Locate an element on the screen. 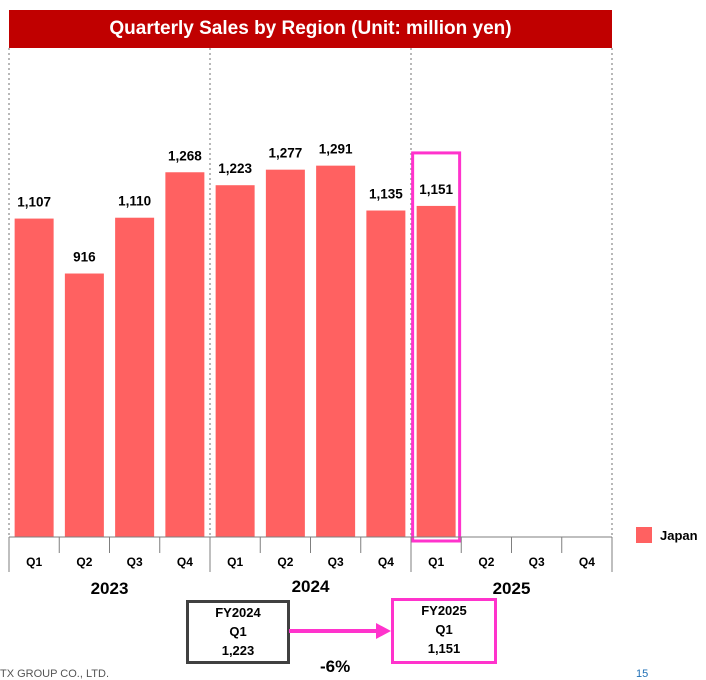 Image resolution: width=706 pixels, height=680 pixels. legend-label-japan: Japan is located at coordinates (679, 535).